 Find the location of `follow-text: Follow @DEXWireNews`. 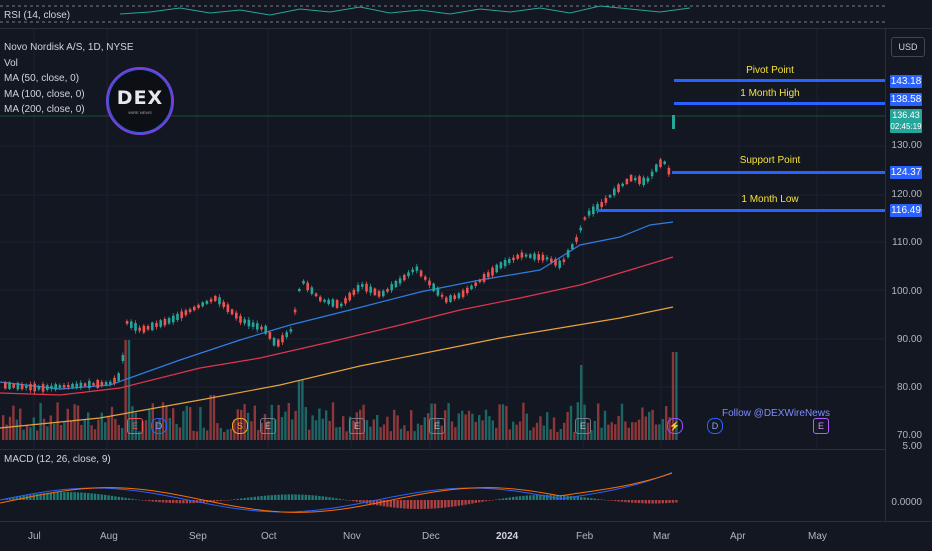

follow-text: Follow @DEXWireNews is located at coordinates (776, 413).